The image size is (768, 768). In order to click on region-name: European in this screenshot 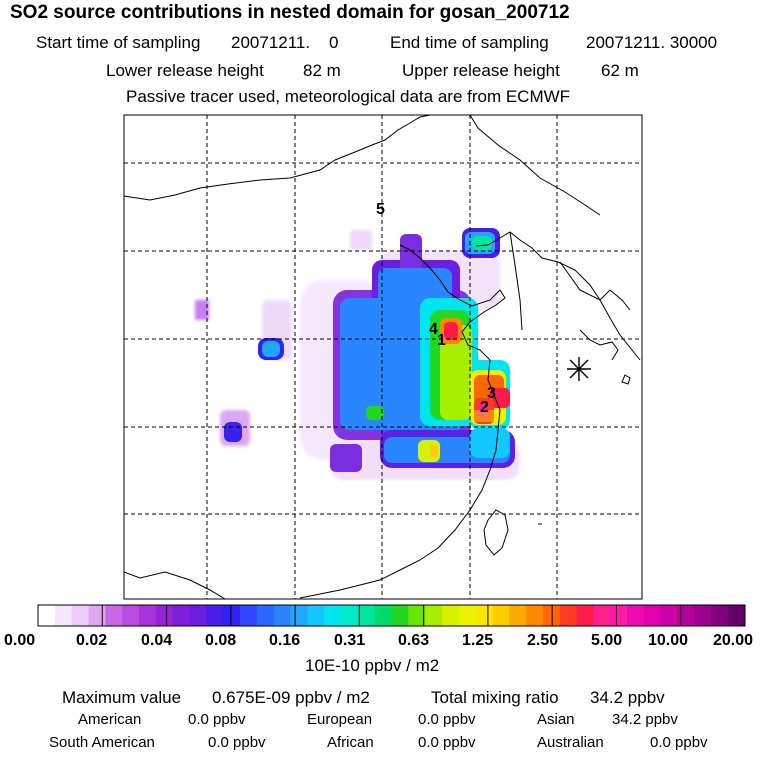, I will do `click(340, 719)`.